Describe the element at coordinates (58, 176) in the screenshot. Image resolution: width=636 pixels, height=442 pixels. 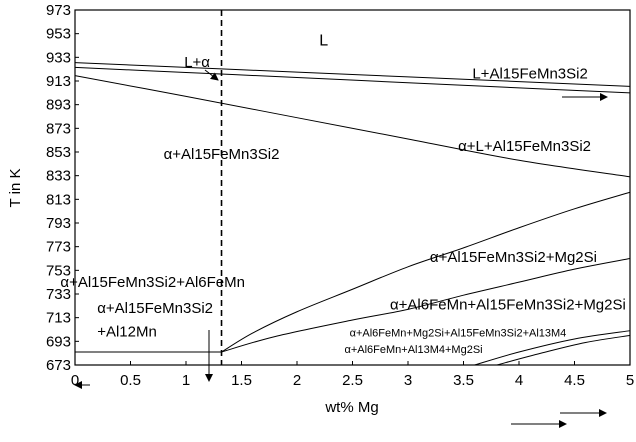
I see `y-tick-label: 833` at that location.